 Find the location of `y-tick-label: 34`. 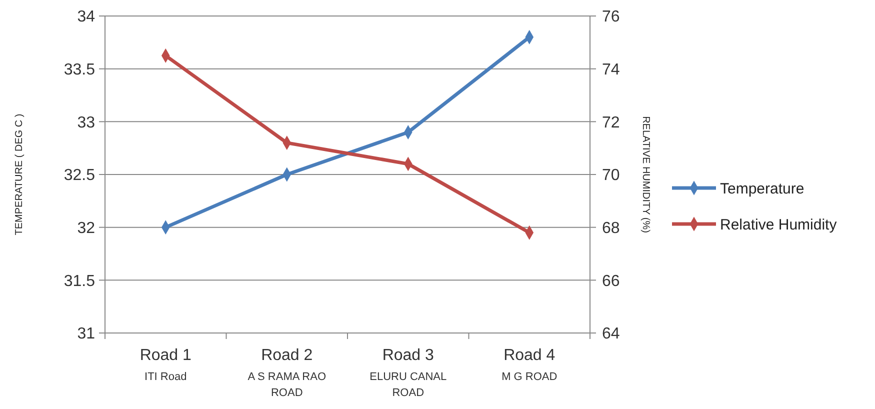

y-tick-label: 34 is located at coordinates (86, 17).